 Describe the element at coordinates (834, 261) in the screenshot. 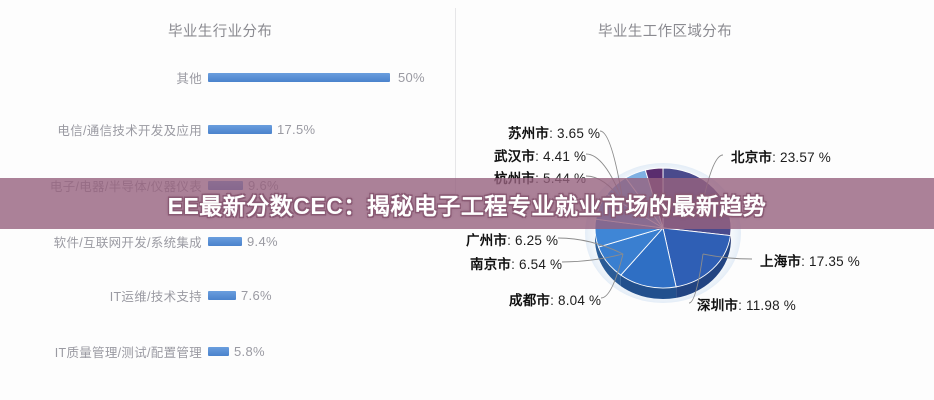

I see `pie-label-value: 17.35 %` at that location.